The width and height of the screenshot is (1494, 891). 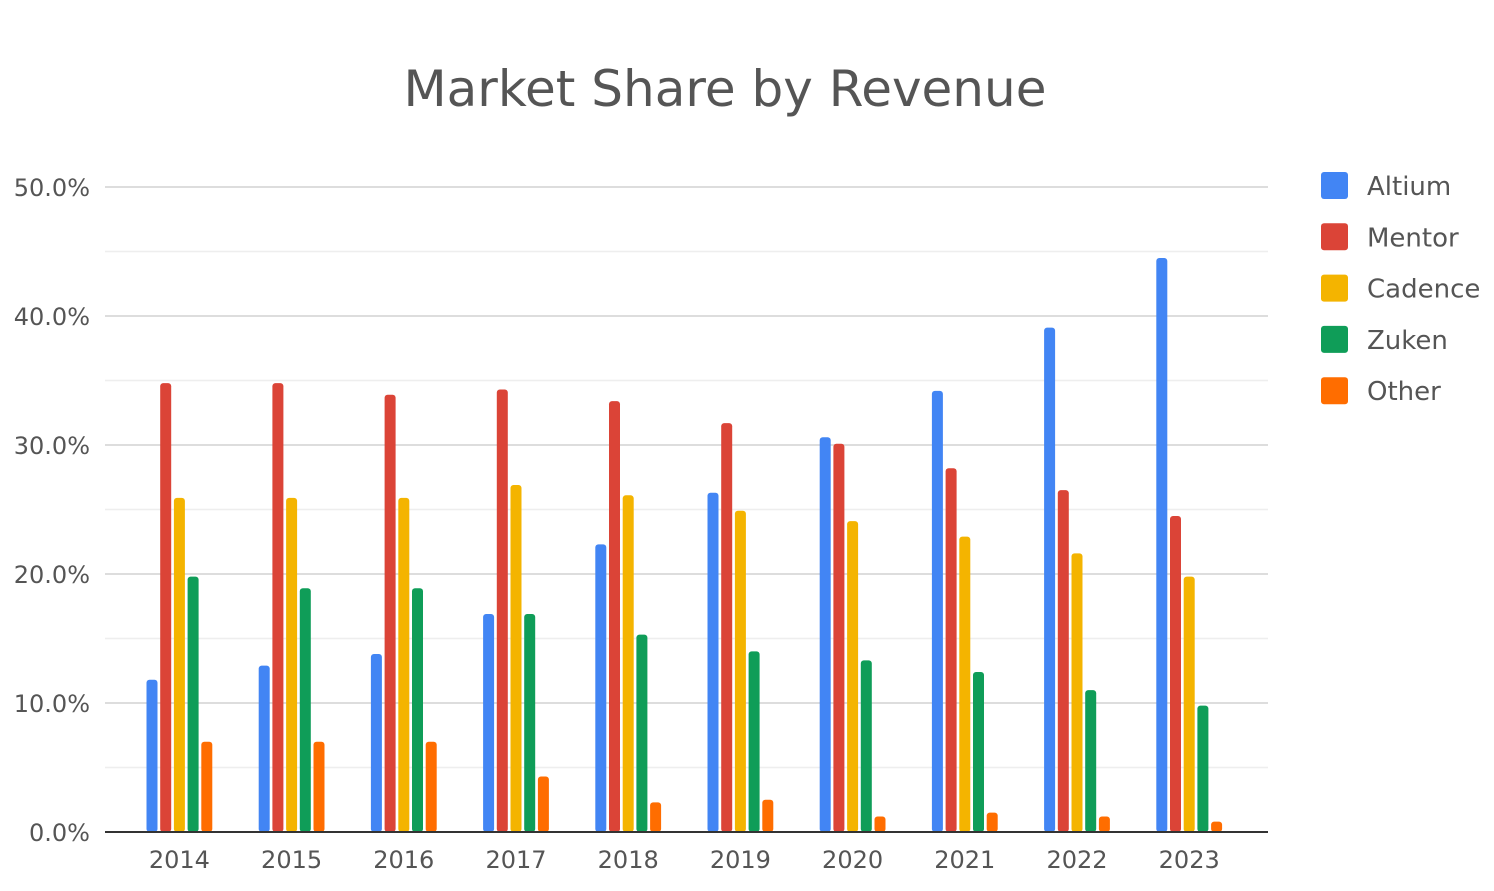 I want to click on bar-mentor-2018, so click(x=614, y=616).